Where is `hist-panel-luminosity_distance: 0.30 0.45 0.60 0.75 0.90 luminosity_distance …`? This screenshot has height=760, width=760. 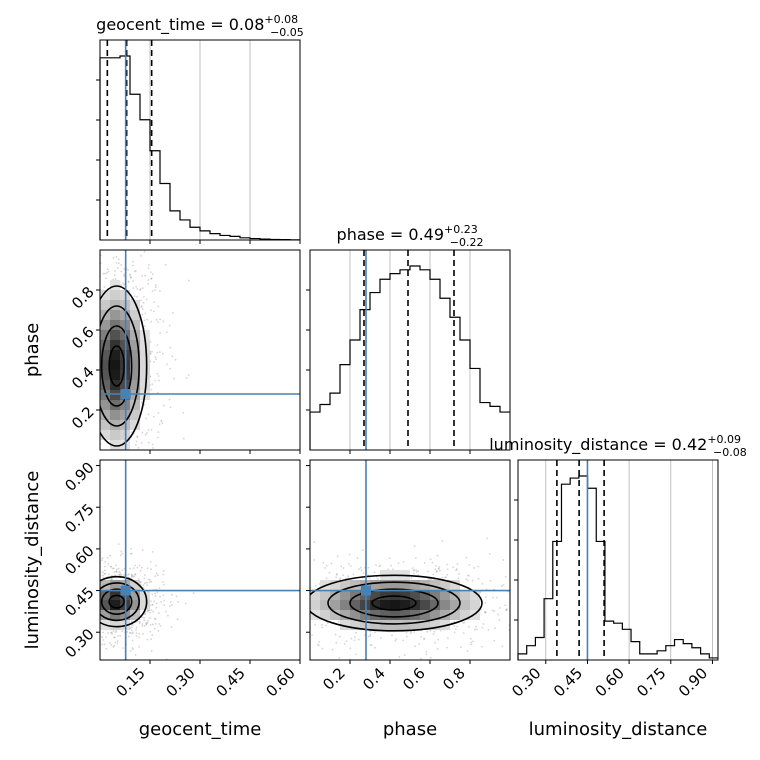 hist-panel-luminosity_distance: 0.30 0.45 0.60 0.75 0.90 luminosity_distance … is located at coordinates (618, 566).